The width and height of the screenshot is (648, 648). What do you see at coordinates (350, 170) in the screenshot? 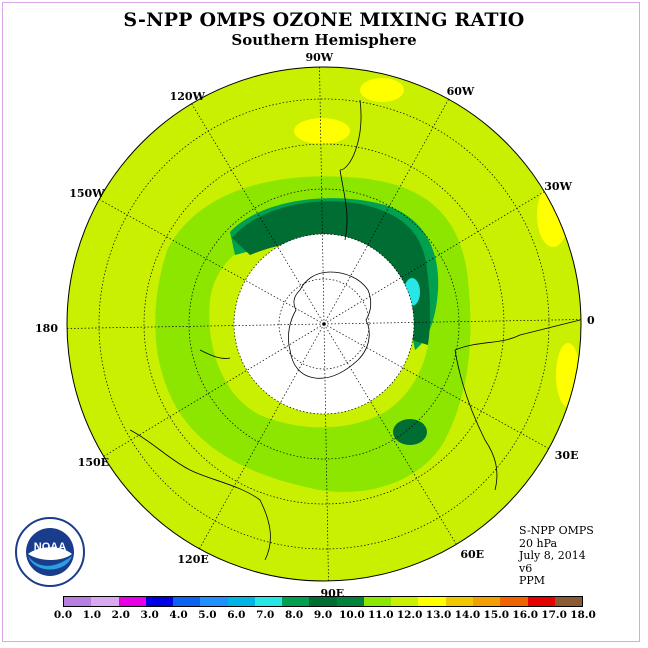
I see `south-america-coast` at bounding box center [350, 170].